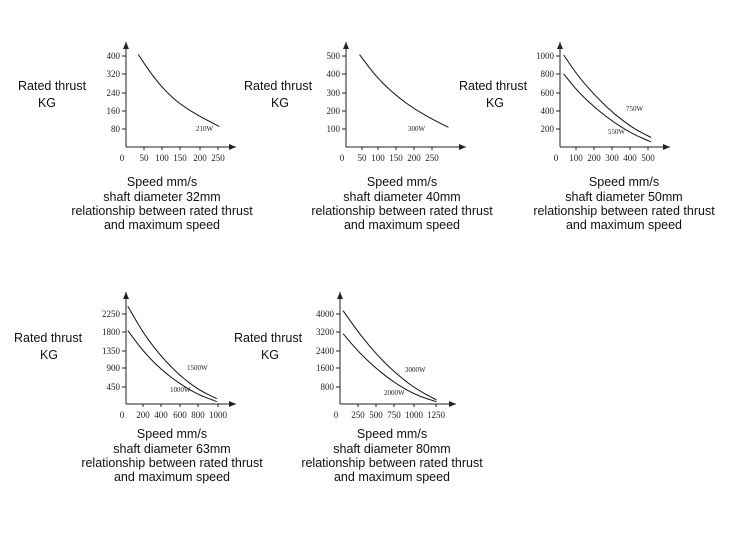 The image size is (742, 539). Describe the element at coordinates (180, 415) in the screenshot. I see `x-tick-label: 600` at that location.